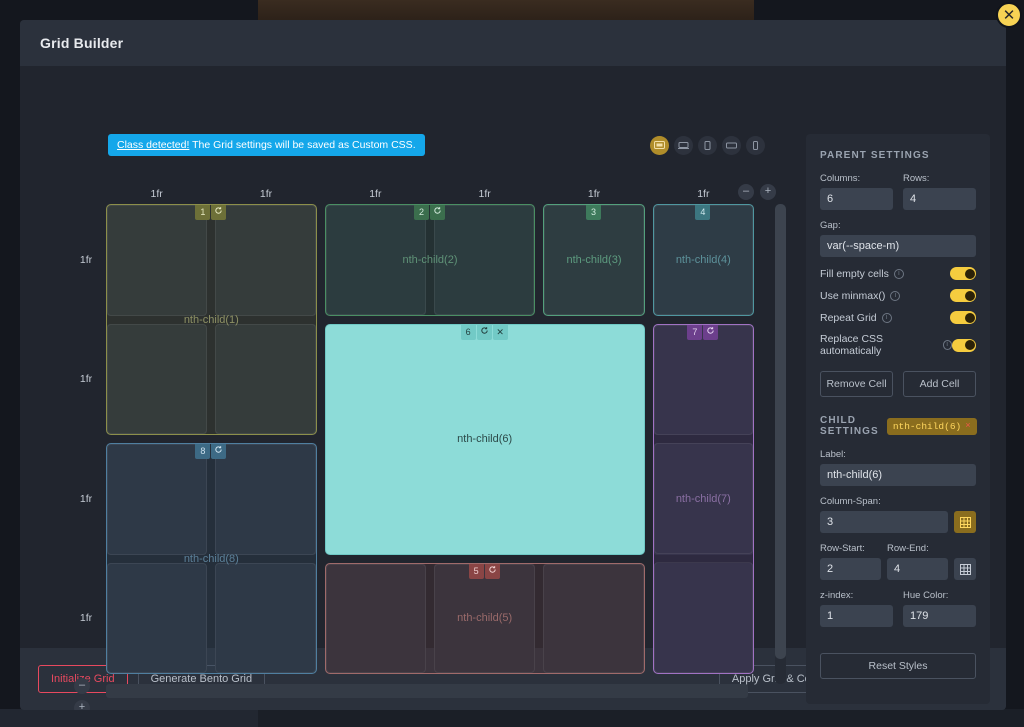 Image resolution: width=1024 pixels, height=727 pixels. I want to click on backdrop-bottom-strip, so click(641, 718).